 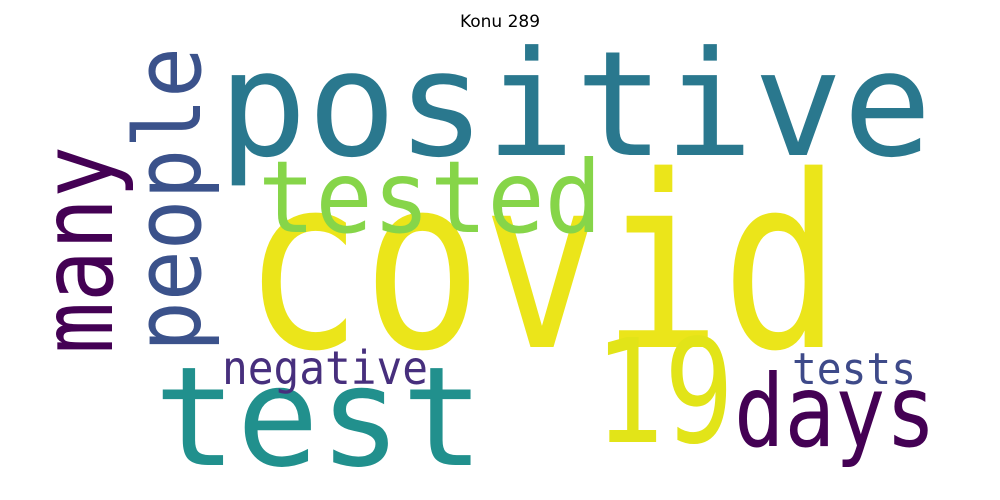 What do you see at coordinates (325, 368) in the screenshot?
I see `word-negative: negative` at bounding box center [325, 368].